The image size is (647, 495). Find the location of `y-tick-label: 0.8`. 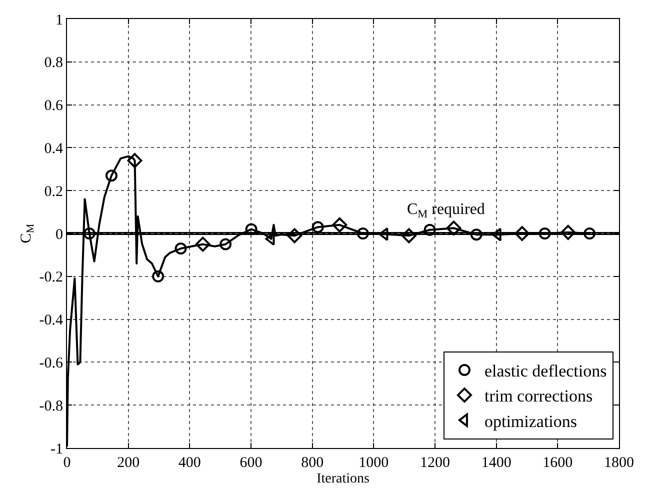

y-tick-label: 0.8 is located at coordinates (53, 63).